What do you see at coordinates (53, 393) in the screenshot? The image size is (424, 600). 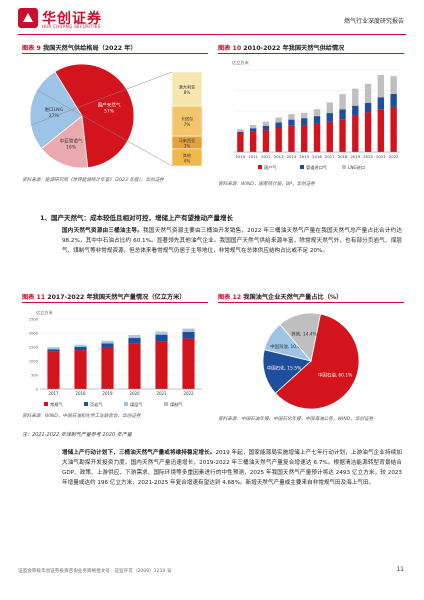 I see `fig11-tick-label: 2017` at bounding box center [53, 393].